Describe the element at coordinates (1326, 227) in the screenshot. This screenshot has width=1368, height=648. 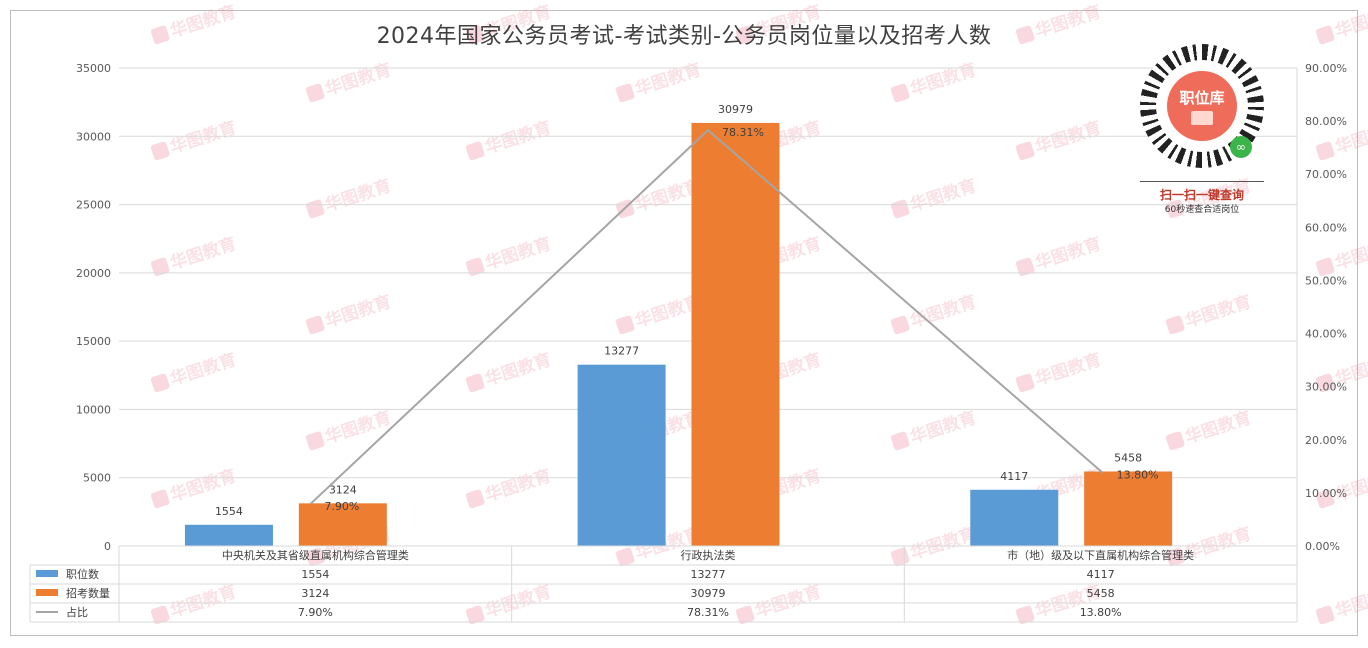
I see `y-right-tick-label: 60.00%` at that location.